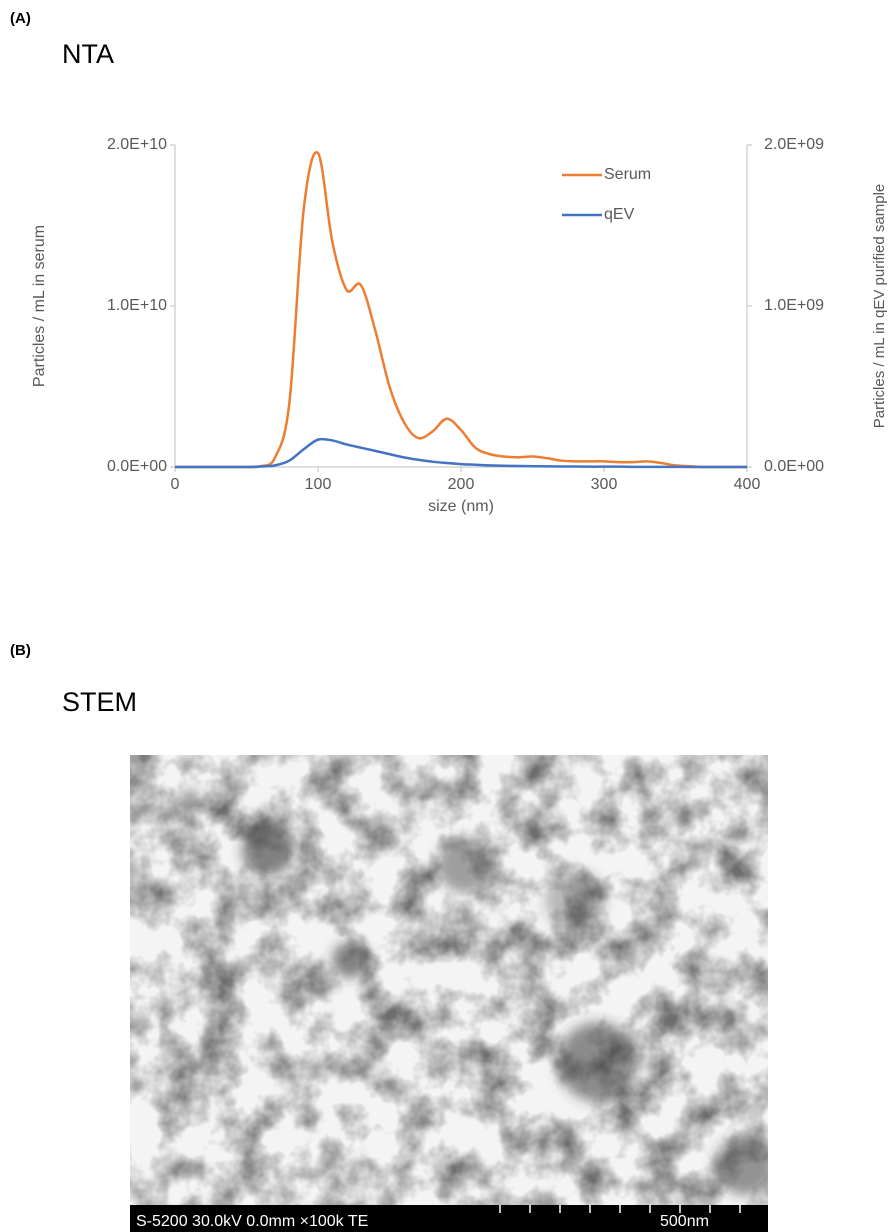 Image resolution: width=888 pixels, height=1232 pixels. What do you see at coordinates (620, 1209) in the screenshot?
I see `scale-ticks` at bounding box center [620, 1209].